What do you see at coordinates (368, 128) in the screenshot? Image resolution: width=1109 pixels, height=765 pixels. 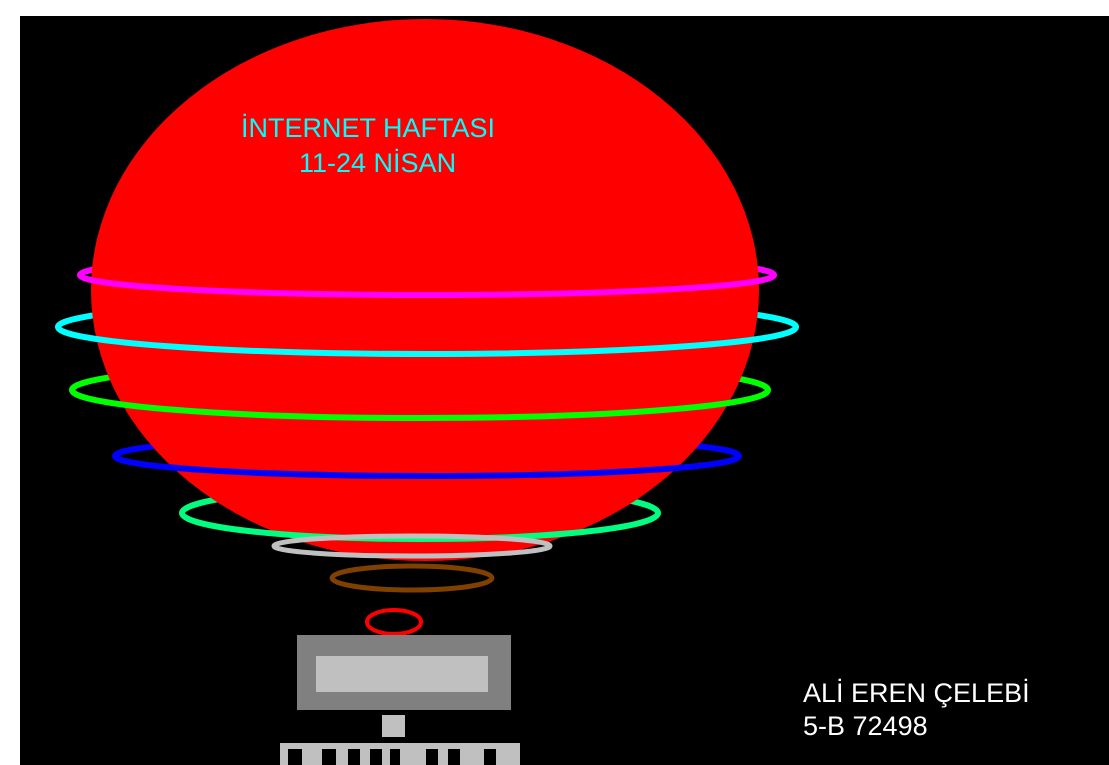 I see `heading-line-1: İNTERNET HAFTASI` at bounding box center [368, 128].